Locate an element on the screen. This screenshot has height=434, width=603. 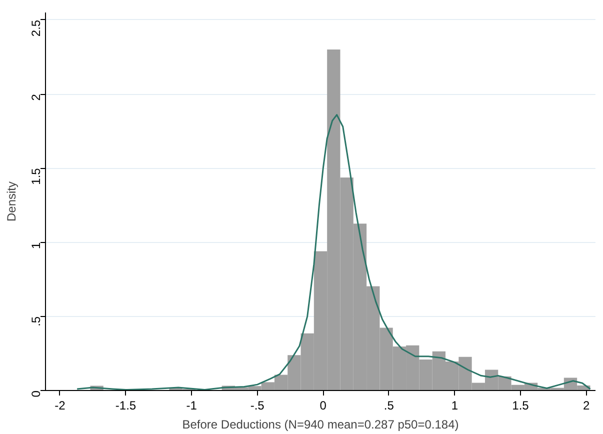
x-tick-label: 1 is located at coordinates (454, 405).